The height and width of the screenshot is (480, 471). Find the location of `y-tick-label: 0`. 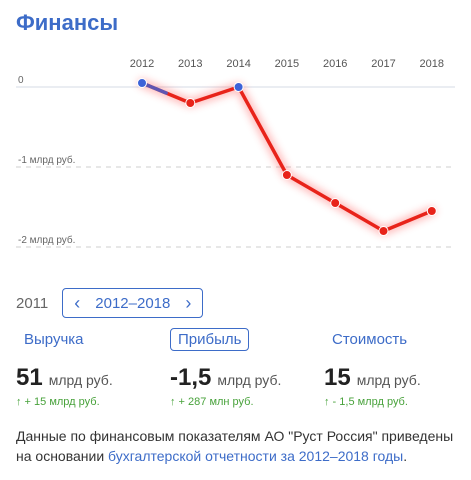

y-tick-label: 0 is located at coordinates (21, 80).